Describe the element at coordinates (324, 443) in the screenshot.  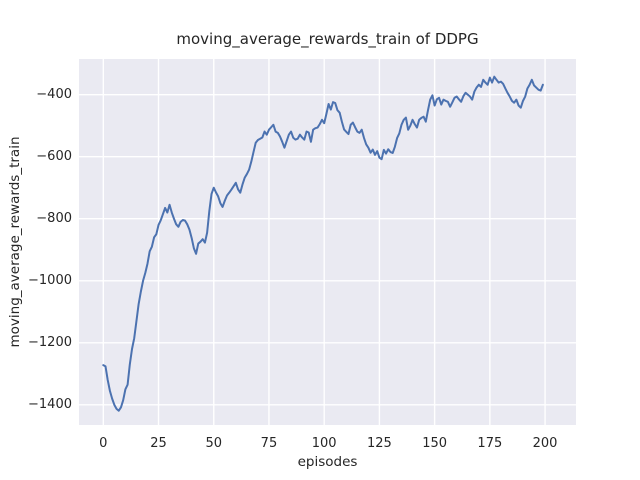
I see `x-tick-label: 100` at that location.